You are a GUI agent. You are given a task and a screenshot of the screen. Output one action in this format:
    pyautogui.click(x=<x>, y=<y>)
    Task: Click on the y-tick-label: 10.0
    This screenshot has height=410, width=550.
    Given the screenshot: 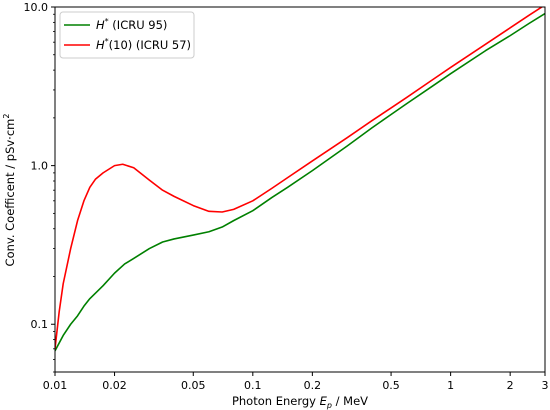 What is the action you would take?
    pyautogui.click(x=36, y=7)
    